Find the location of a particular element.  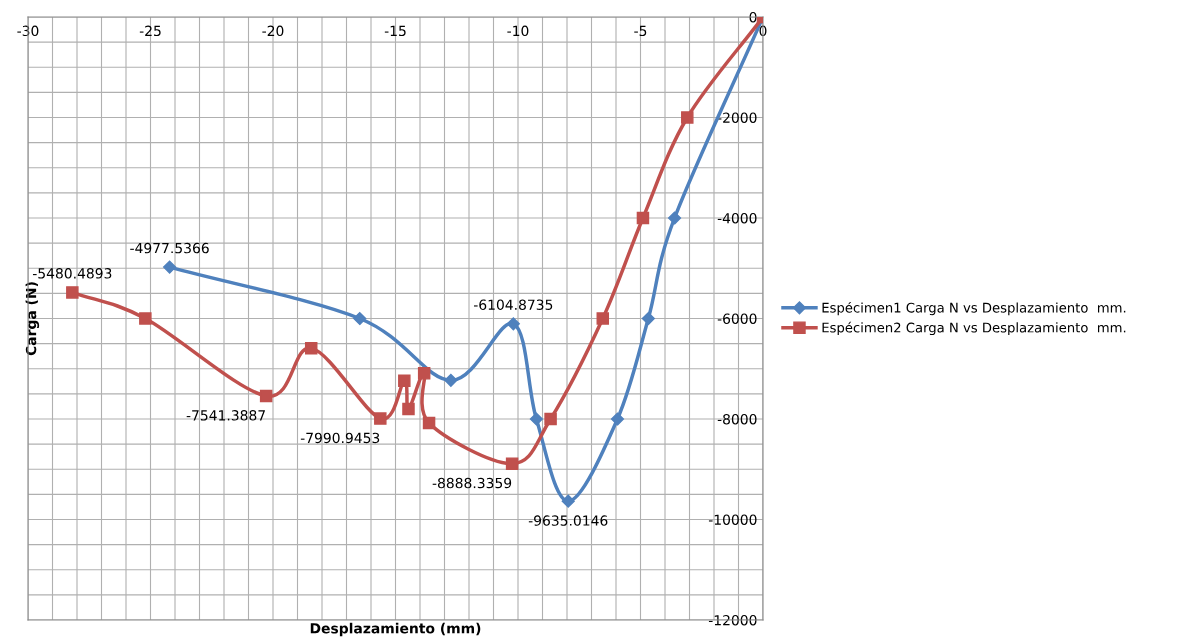

x-tick-label: -30 is located at coordinates (28, 31).